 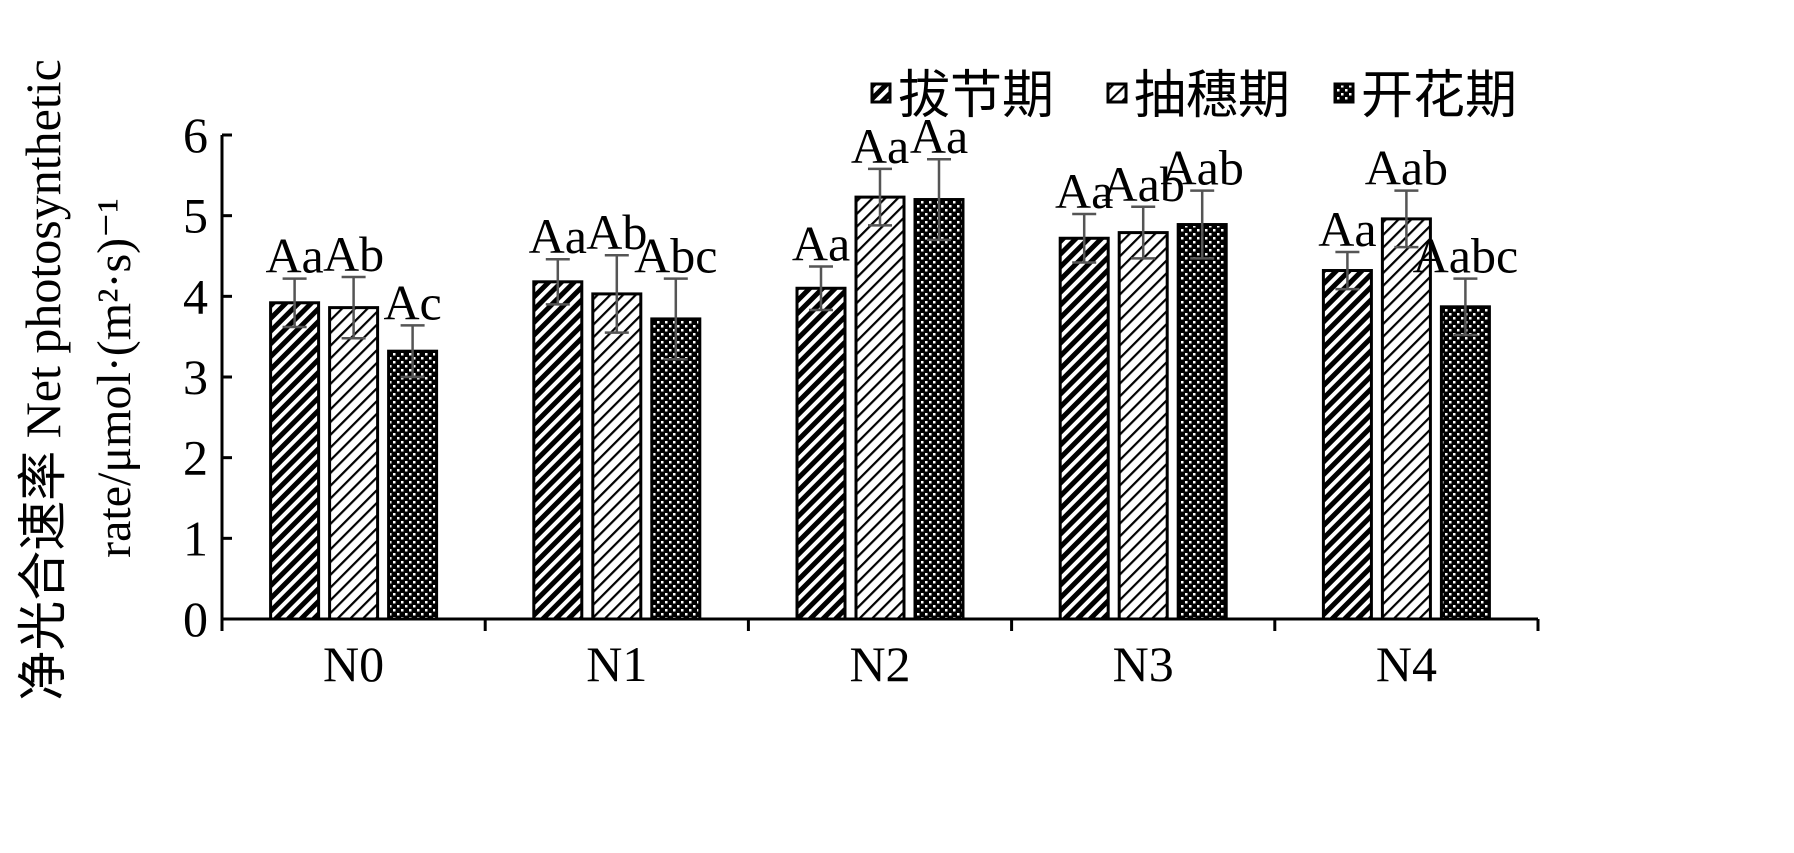 I want to click on significance-label: Ac, so click(x=412, y=302).